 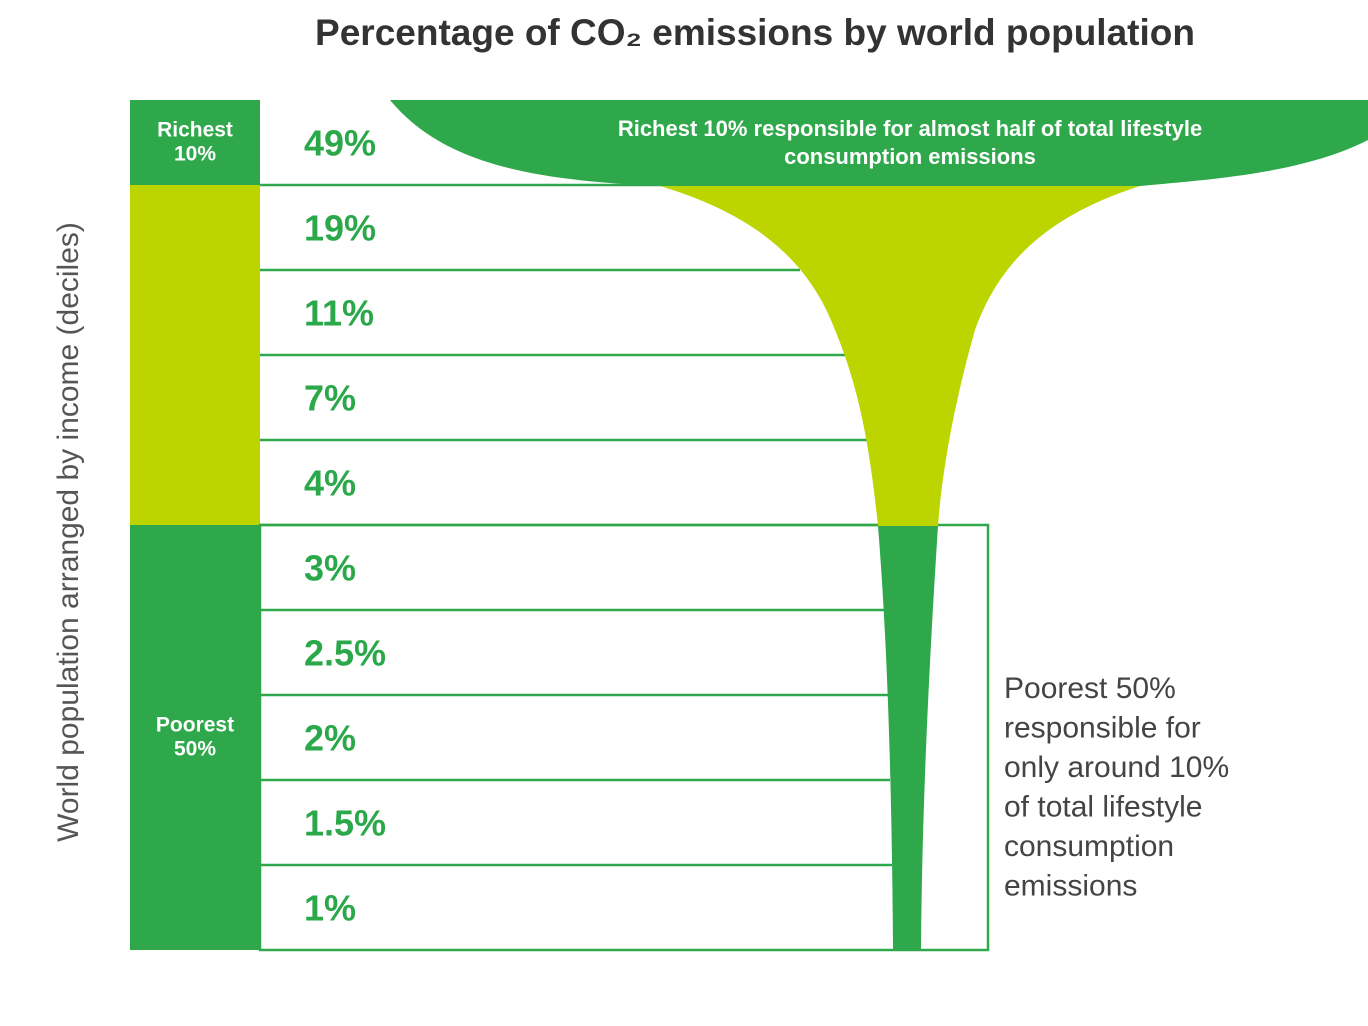 I want to click on group-label: 10%, so click(x=195, y=154).